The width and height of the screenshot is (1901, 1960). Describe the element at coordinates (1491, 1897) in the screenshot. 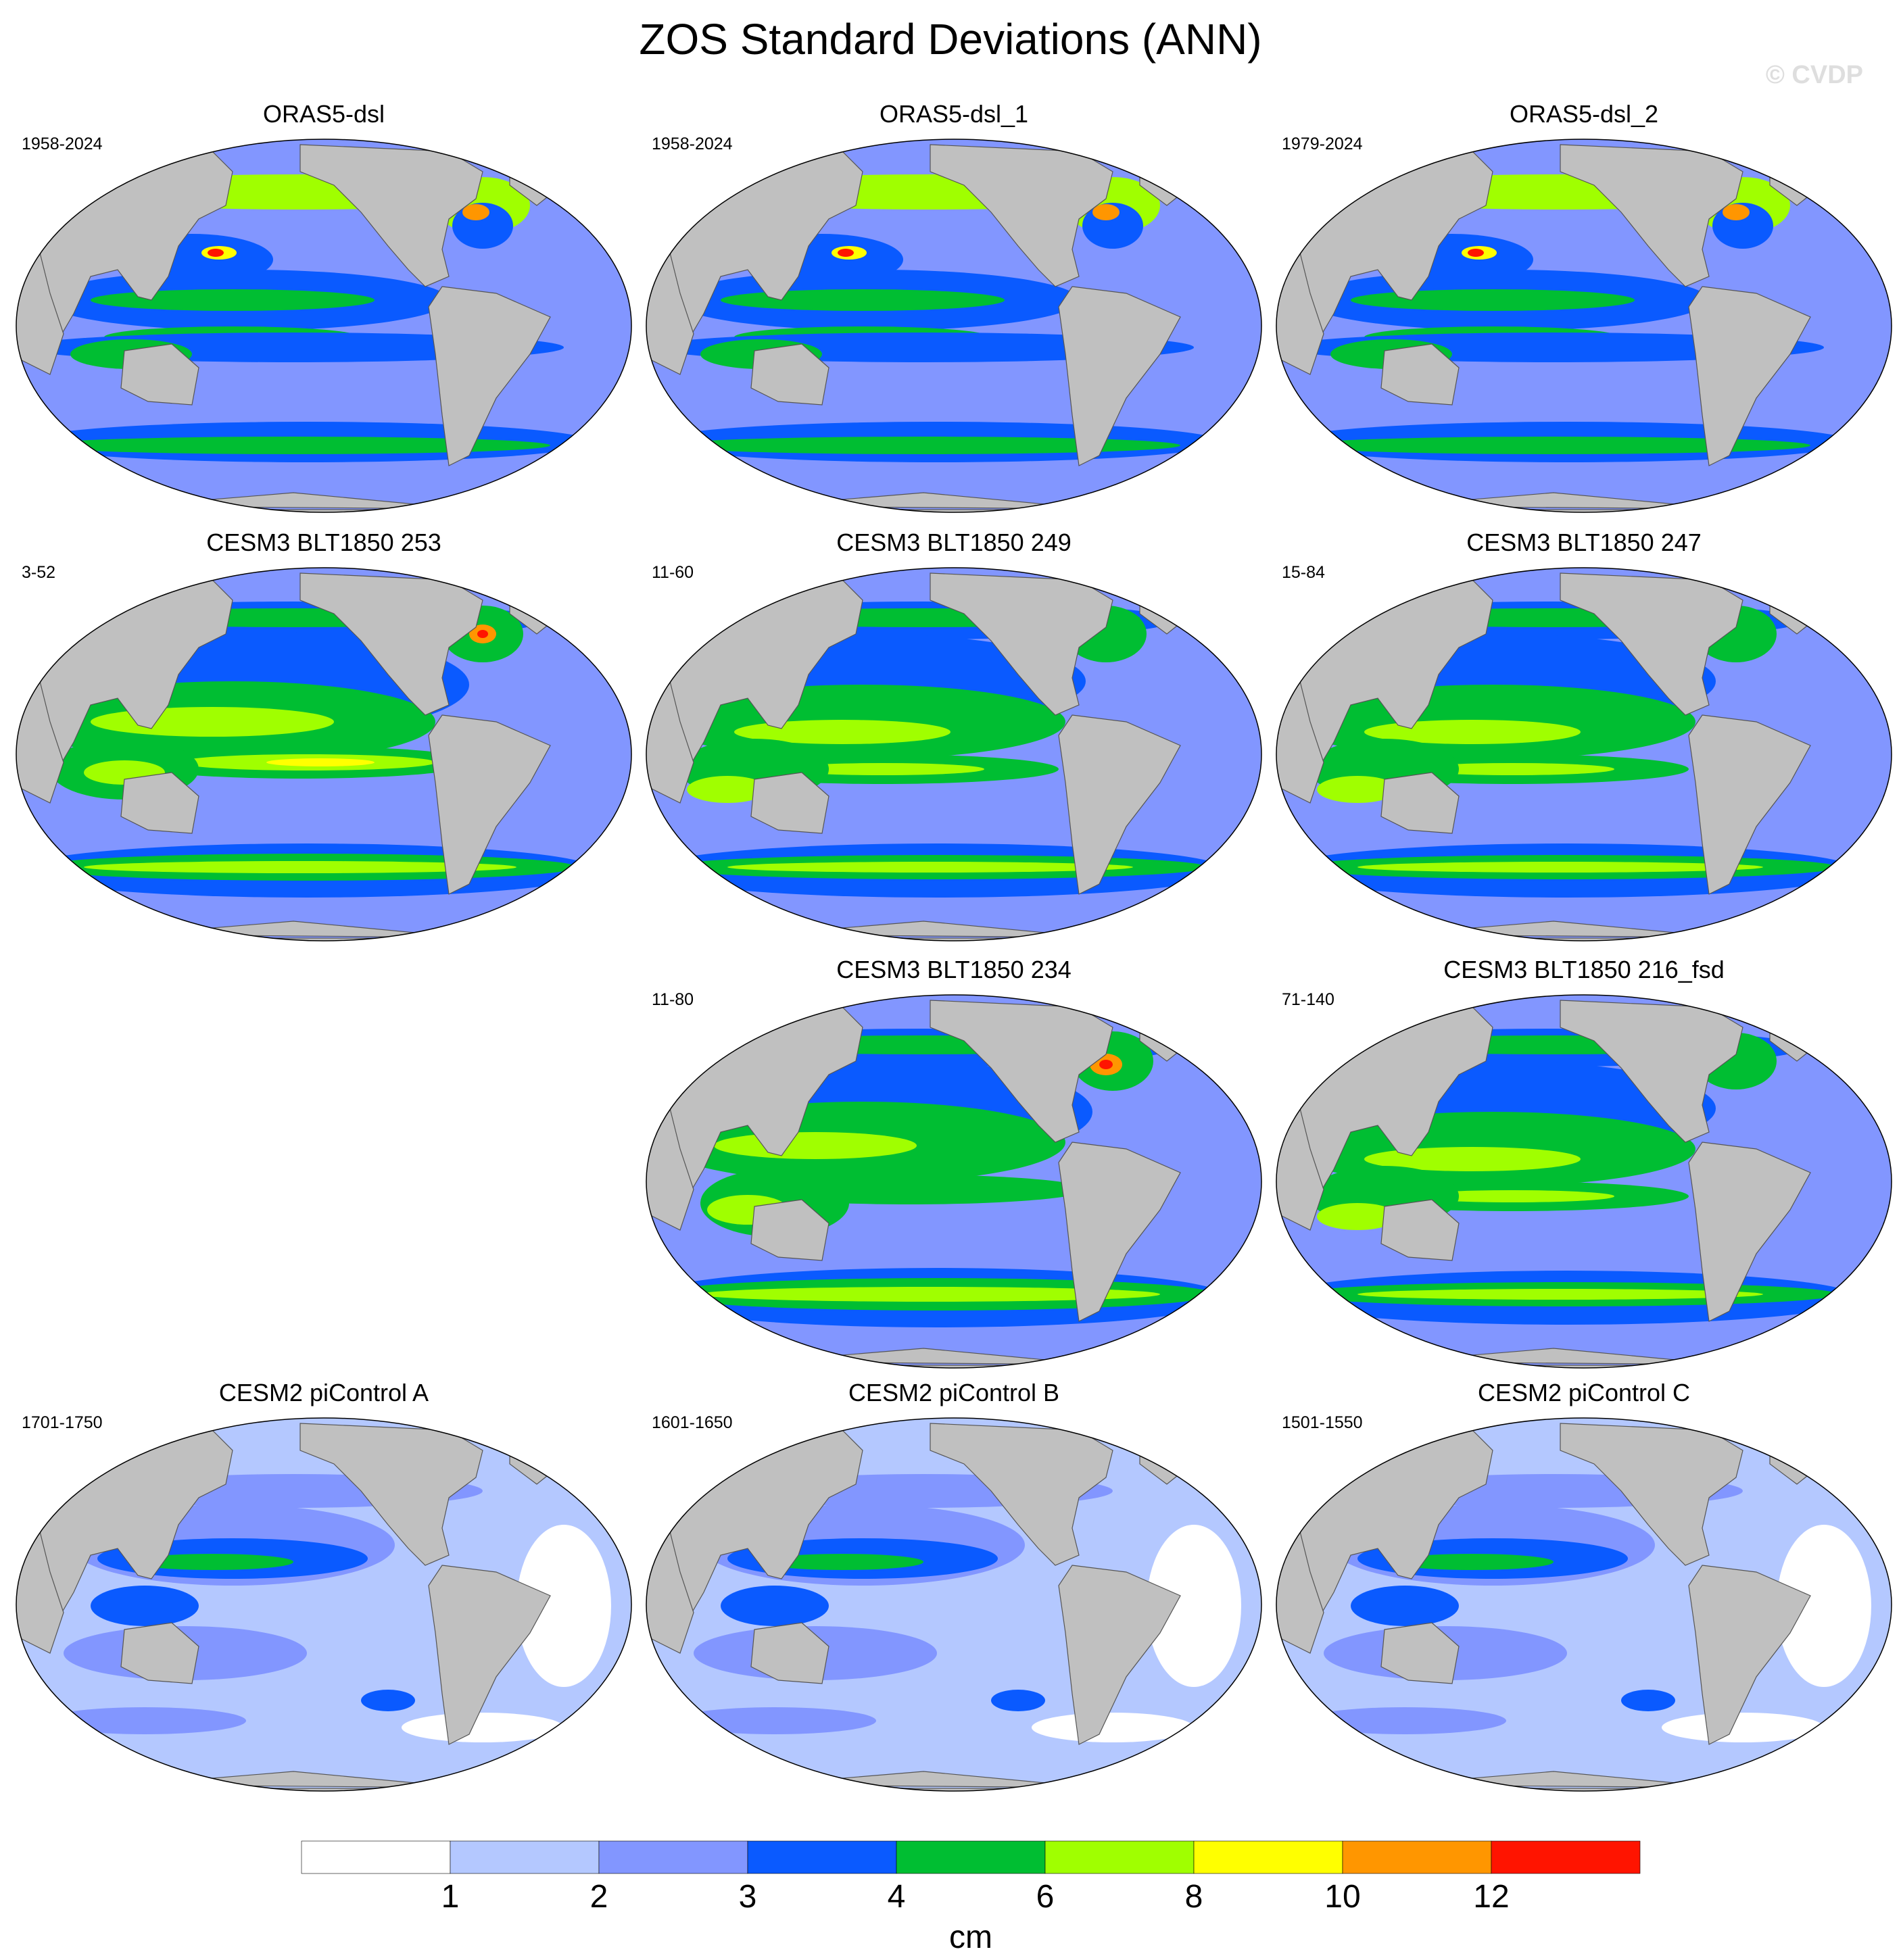

I see `colorbar-tick-label: 12` at that location.